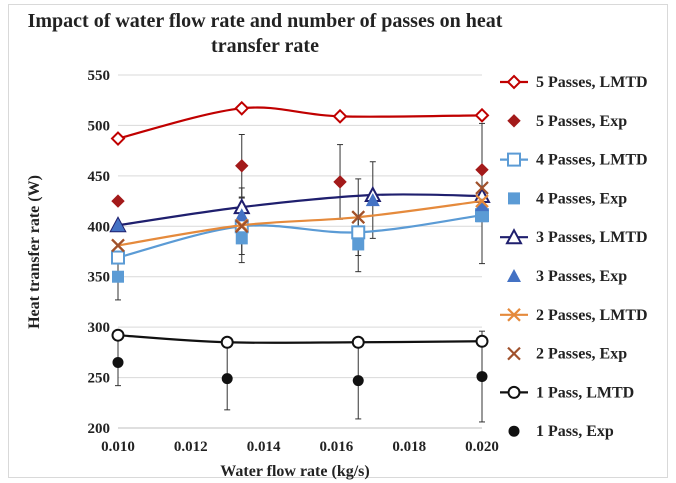 Image resolution: width=676 pixels, height=483 pixels. What do you see at coordinates (300, 447) in the screenshot?
I see `x-tick-labels: 0.010 0.012 0.014 0.016 0.018 0.020` at bounding box center [300, 447].